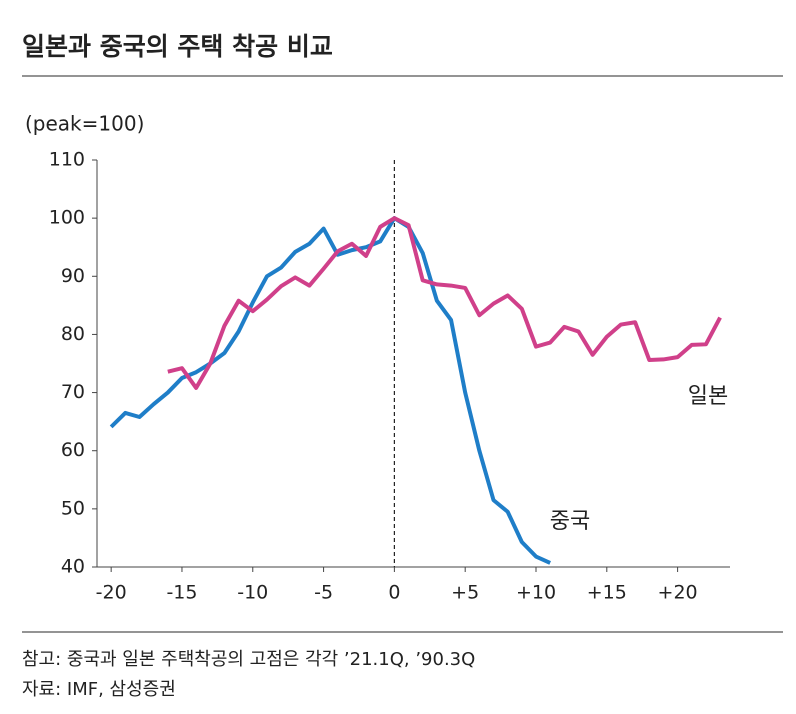  I want to click on chart-title: 일본과 중국의 주택 착공 비교, so click(177, 46).